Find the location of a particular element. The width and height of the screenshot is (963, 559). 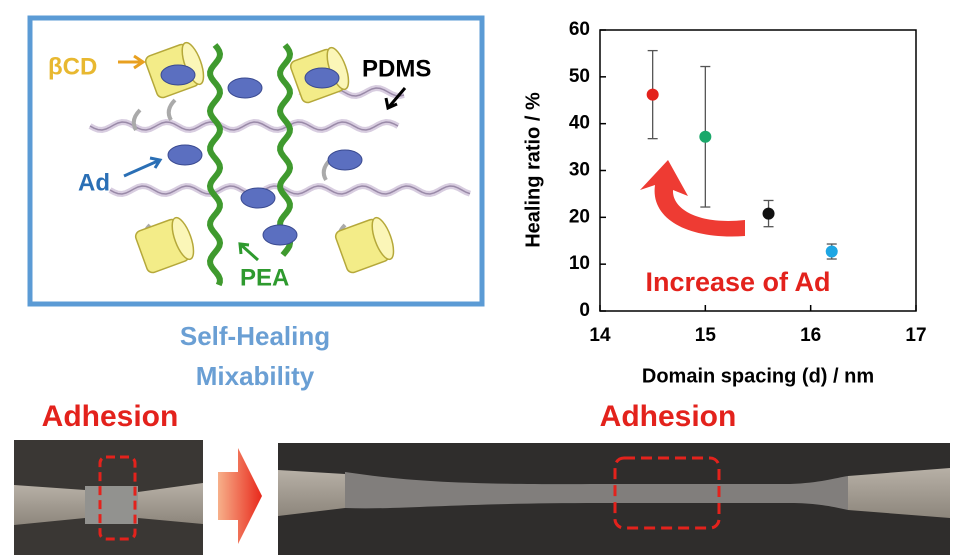

label-pea: PEA is located at coordinates (264, 277).